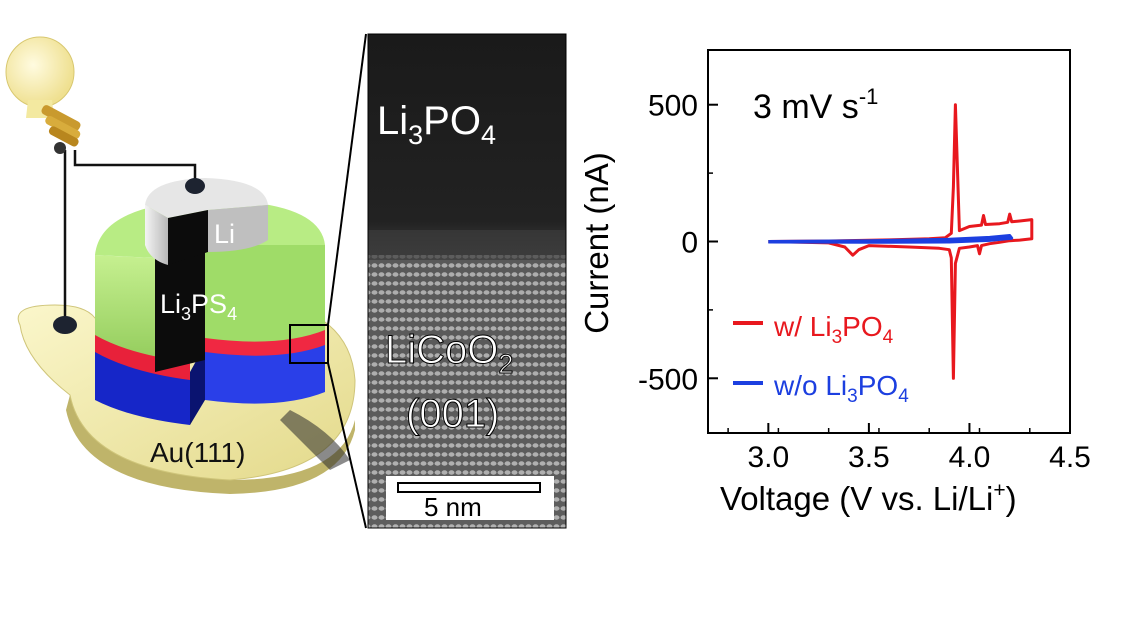 This screenshot has height=643, width=1134. What do you see at coordinates (833, 329) in the screenshot?
I see `legend-label-with: w/ Li3PO4` at bounding box center [833, 329].